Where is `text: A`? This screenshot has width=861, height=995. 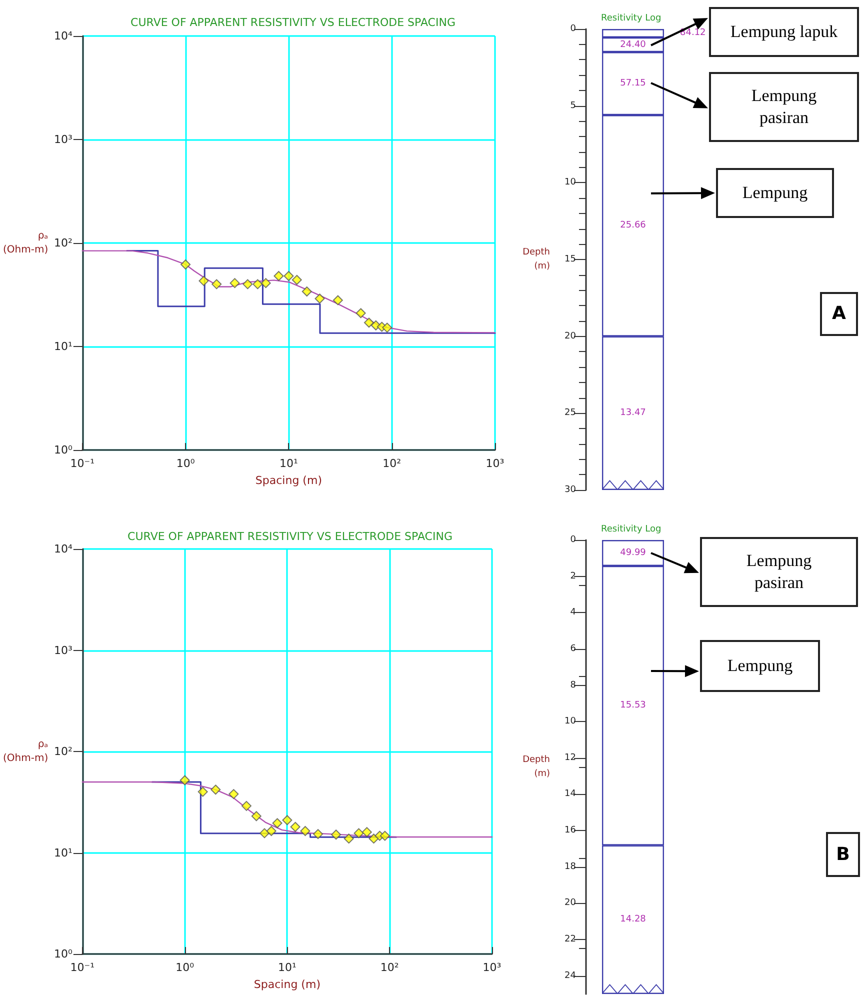
text: A is located at coordinates (839, 314).